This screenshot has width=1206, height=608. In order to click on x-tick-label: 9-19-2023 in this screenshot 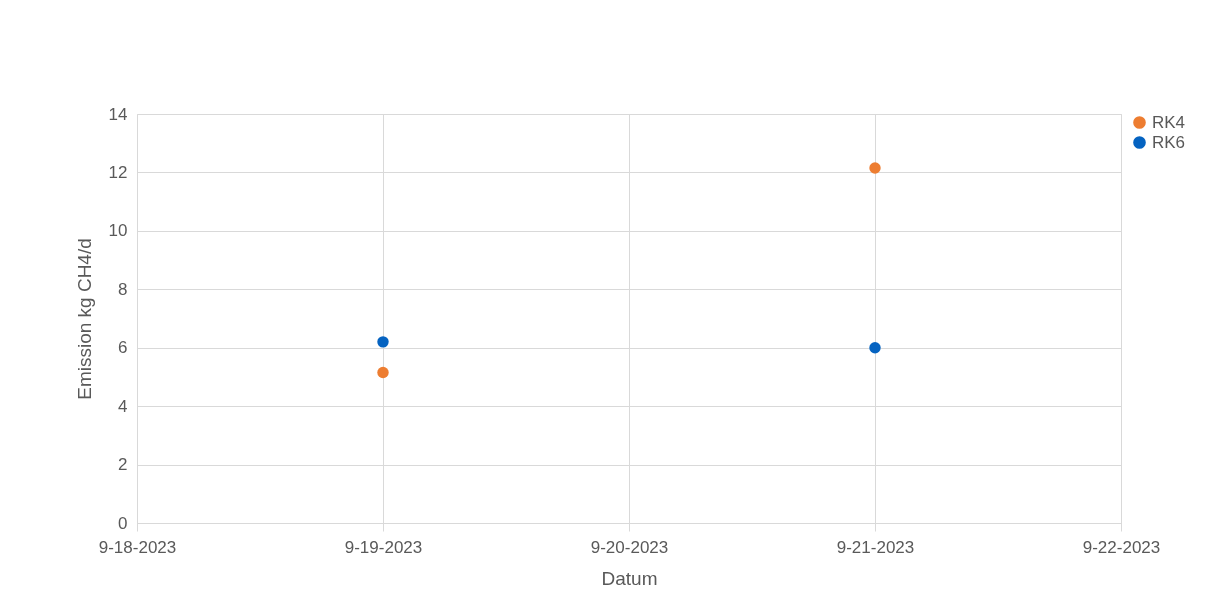, I will do `click(383, 547)`.